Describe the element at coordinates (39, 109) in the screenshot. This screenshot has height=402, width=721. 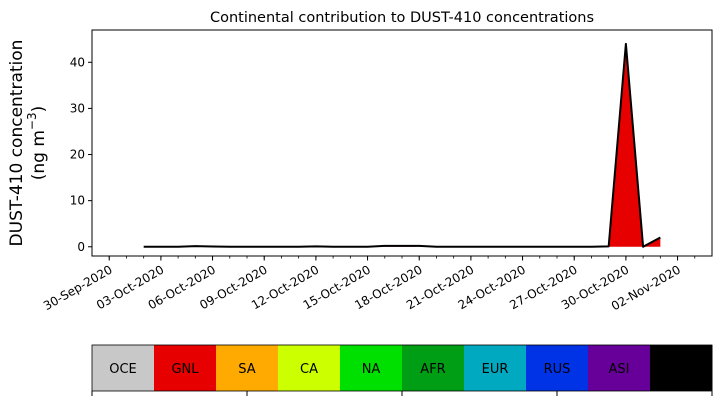
I see `y-axis-unit-suffix: )` at that location.